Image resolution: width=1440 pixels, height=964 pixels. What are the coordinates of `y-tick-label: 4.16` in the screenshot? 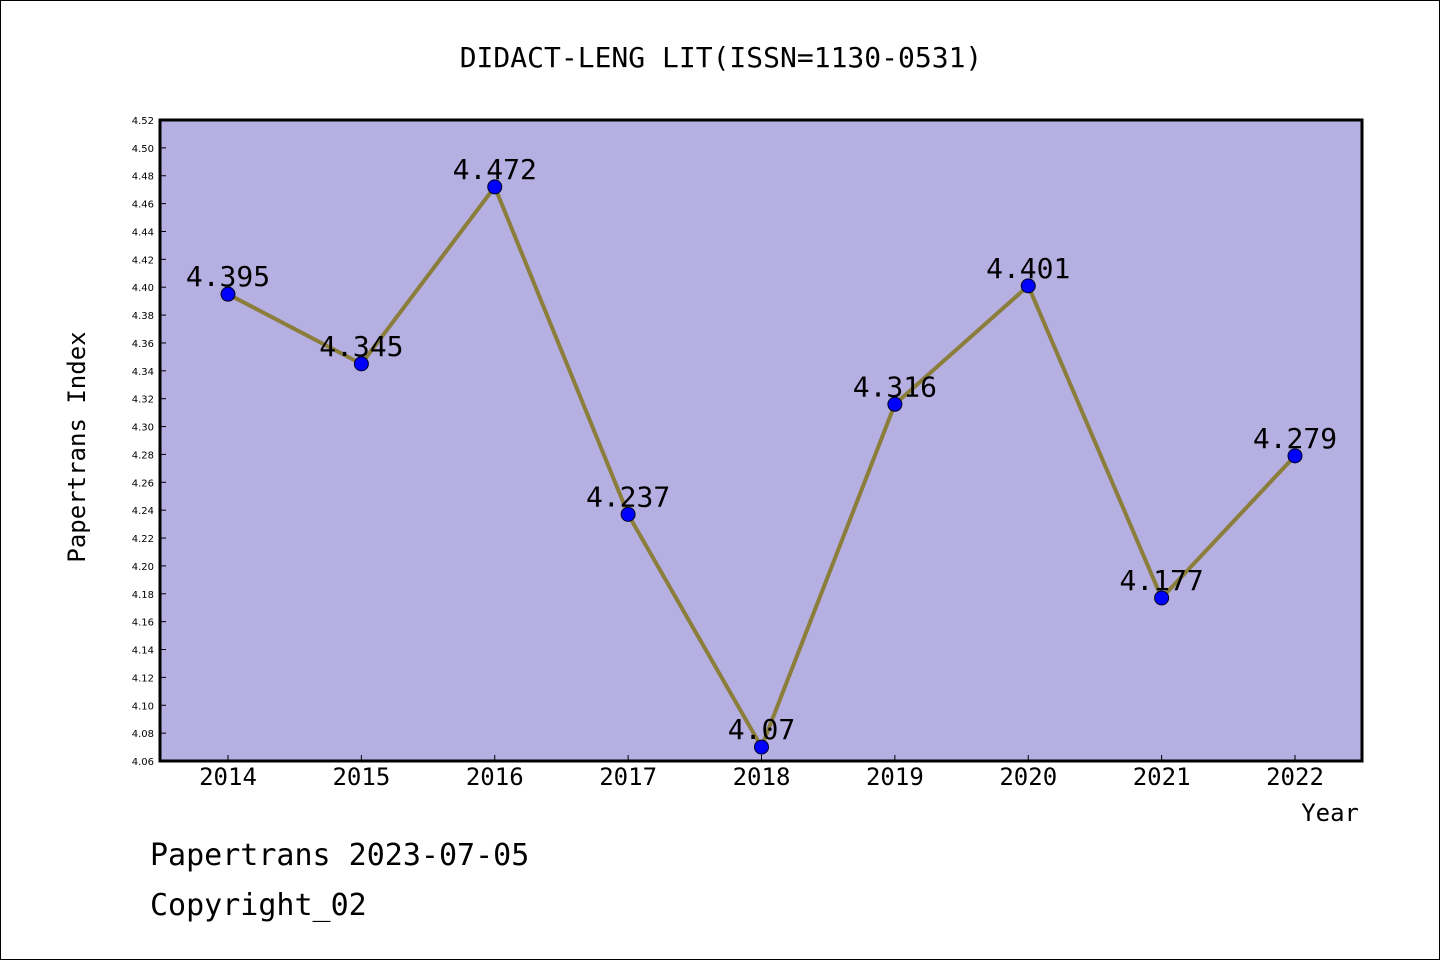 It's located at (143, 623).